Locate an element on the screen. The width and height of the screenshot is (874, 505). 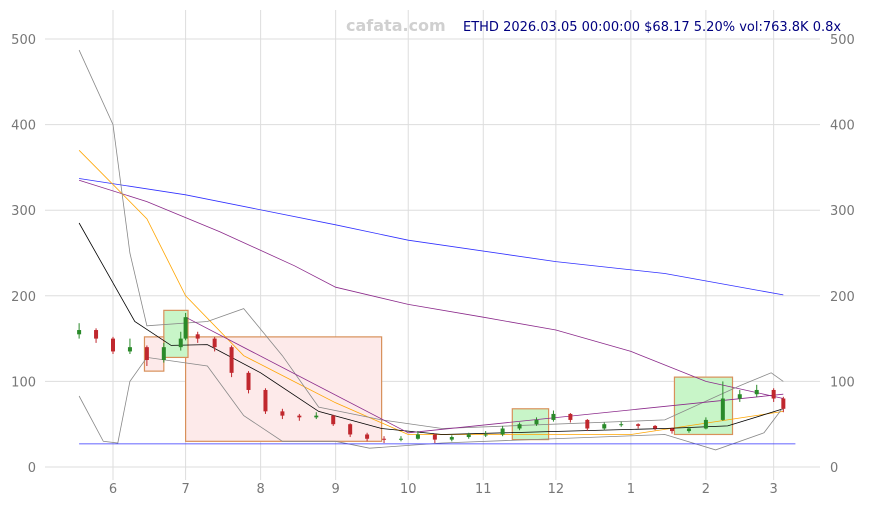
y-tick-label-left: 0 is located at coordinates (32, 468).